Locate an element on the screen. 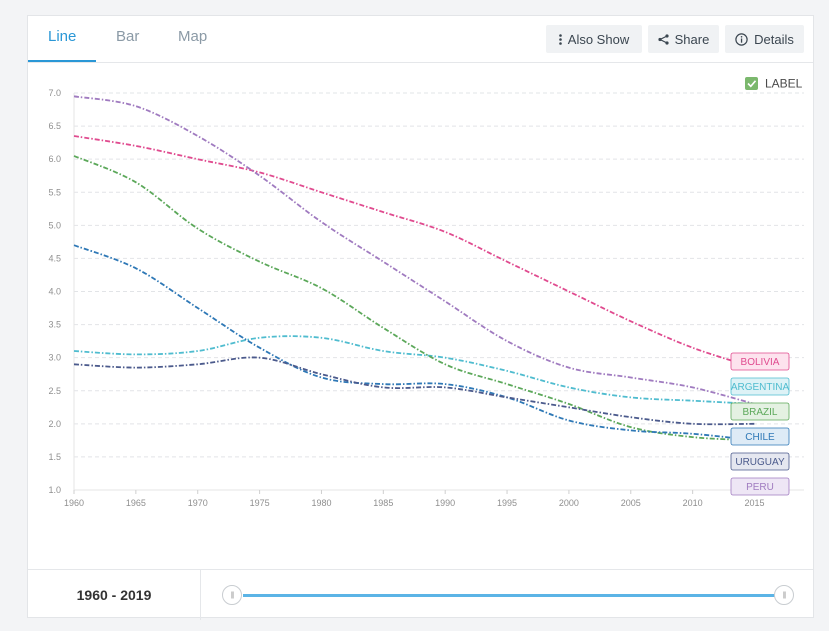 The image size is (829, 631). year-range: 1960 - 2019 is located at coordinates (114, 595).